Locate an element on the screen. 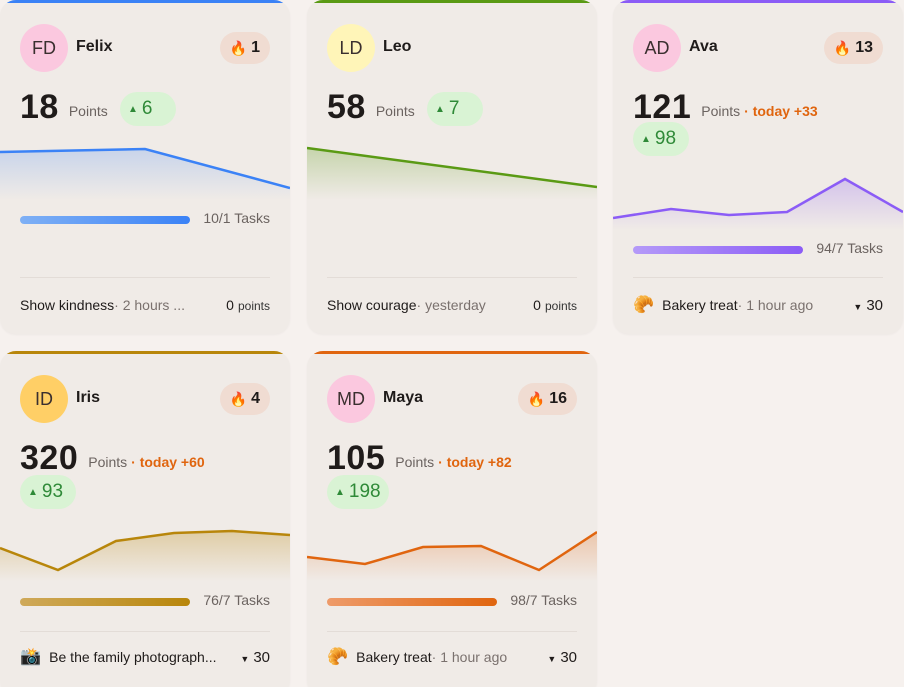 The width and height of the screenshot is (904, 687). points-total: 320 is located at coordinates (49, 457).